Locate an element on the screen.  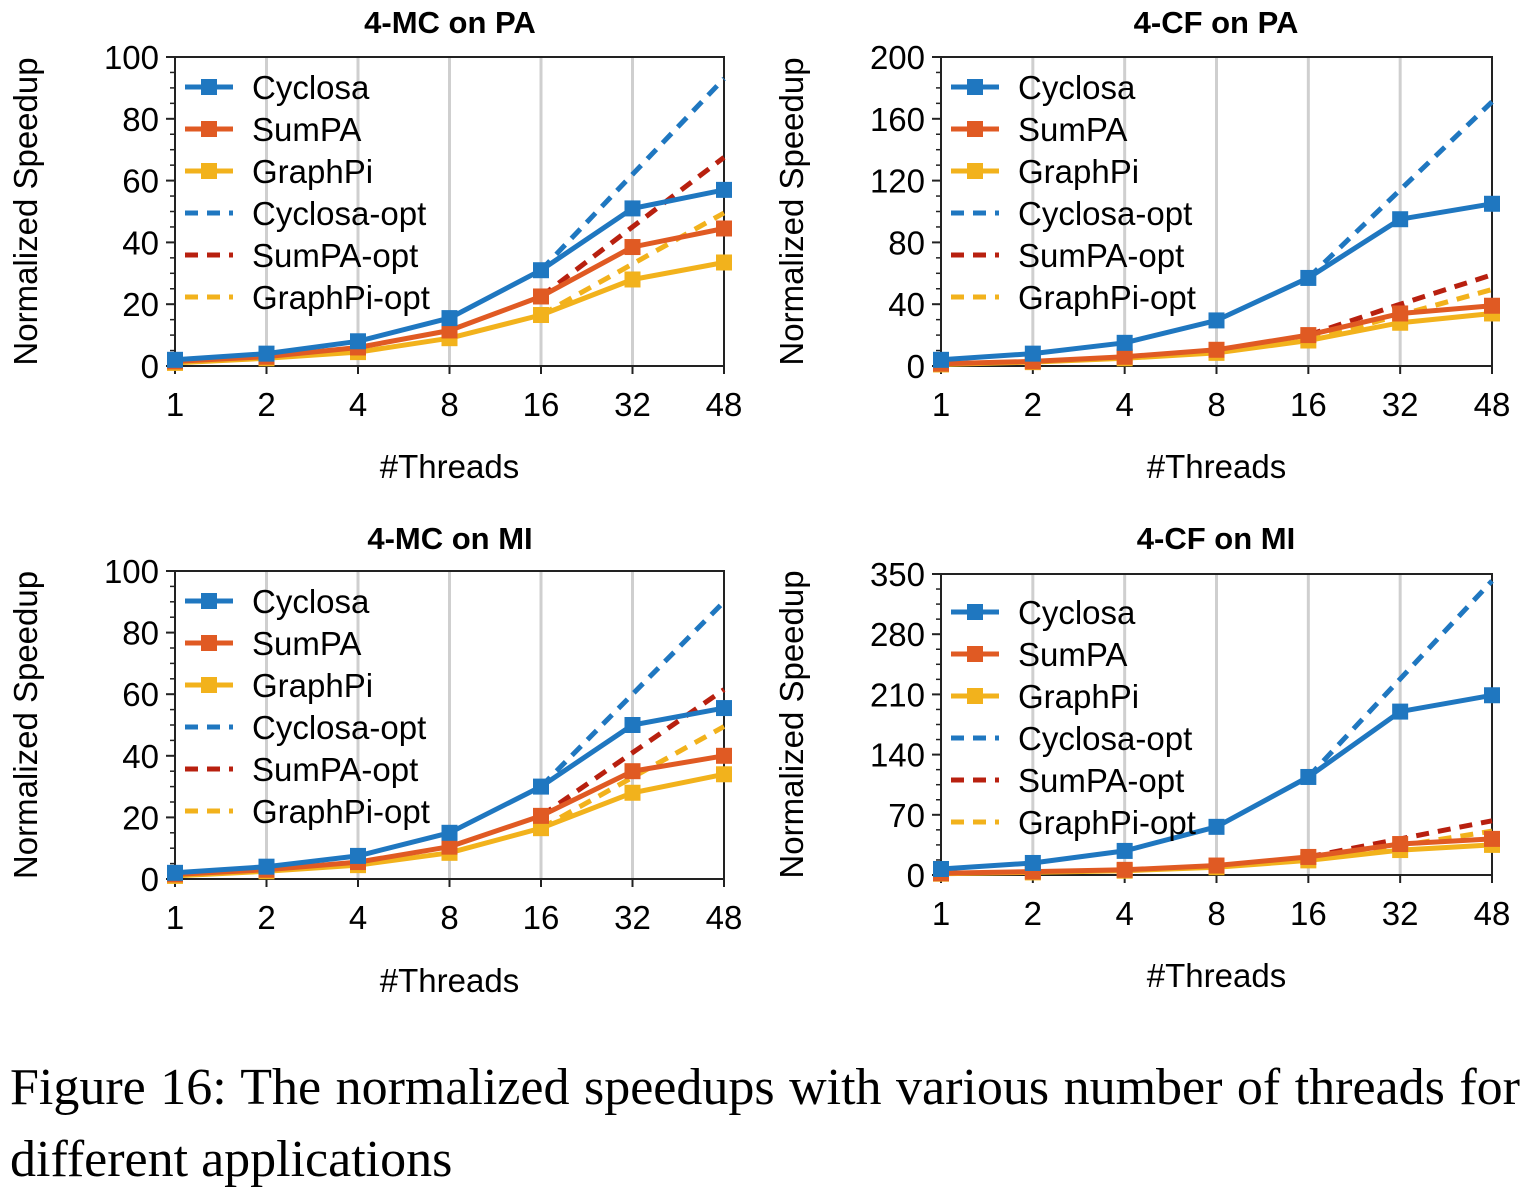
y-tick-label: 350 is located at coordinates (897, 574).